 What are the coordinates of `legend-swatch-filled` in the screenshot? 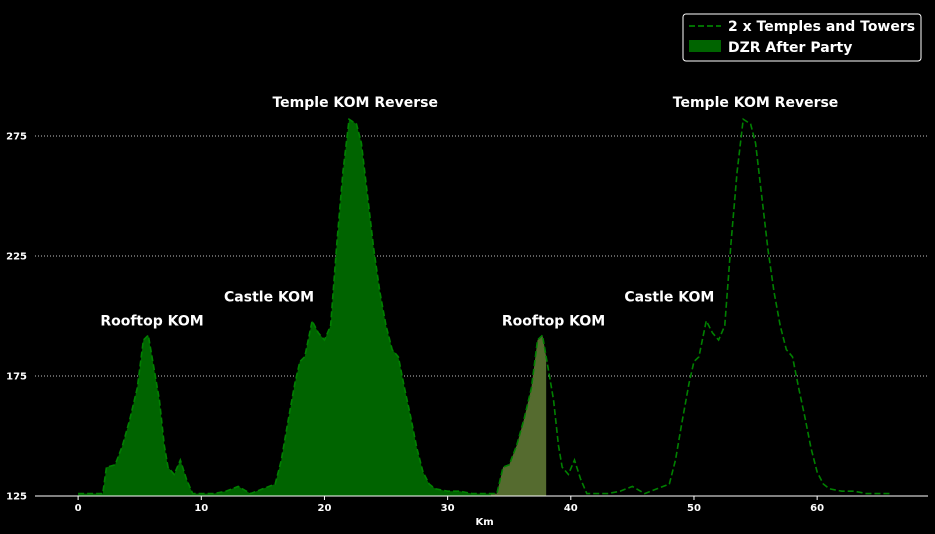 It's located at (705, 46).